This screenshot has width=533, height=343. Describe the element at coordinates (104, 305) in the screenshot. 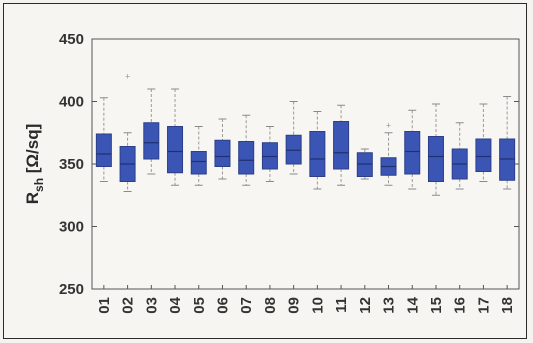

I see `x-tick-label: 01` at that location.